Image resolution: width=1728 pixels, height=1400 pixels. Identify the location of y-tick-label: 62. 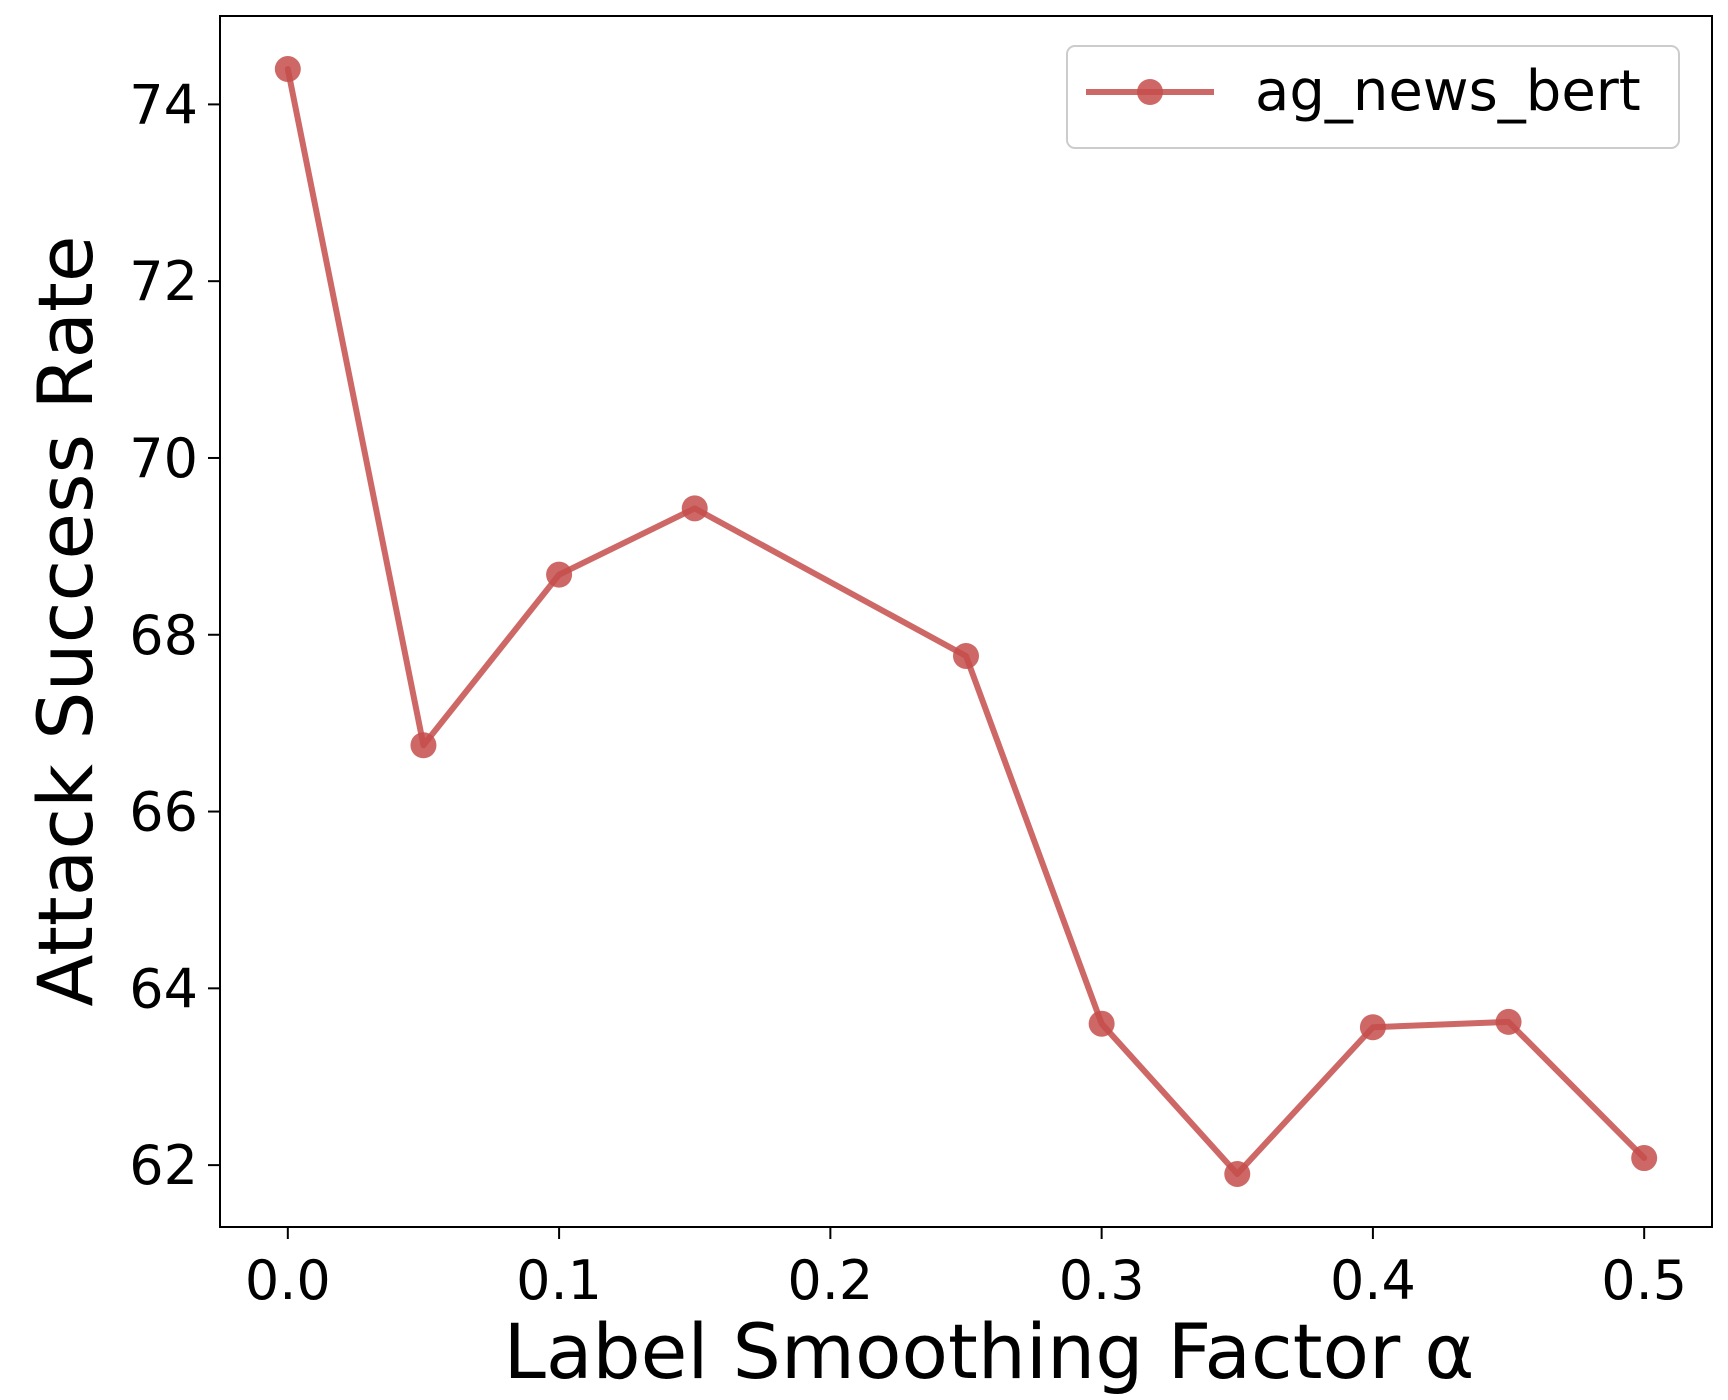
(163, 1165).